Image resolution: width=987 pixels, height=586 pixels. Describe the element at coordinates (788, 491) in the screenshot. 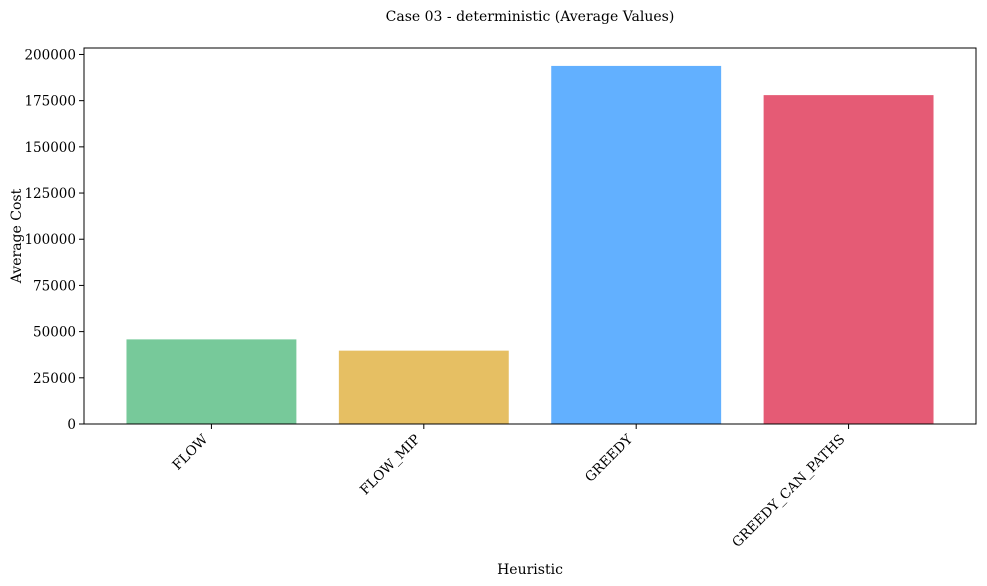

I see `x-tick-label: GREEDY_CAN_PATHS` at that location.